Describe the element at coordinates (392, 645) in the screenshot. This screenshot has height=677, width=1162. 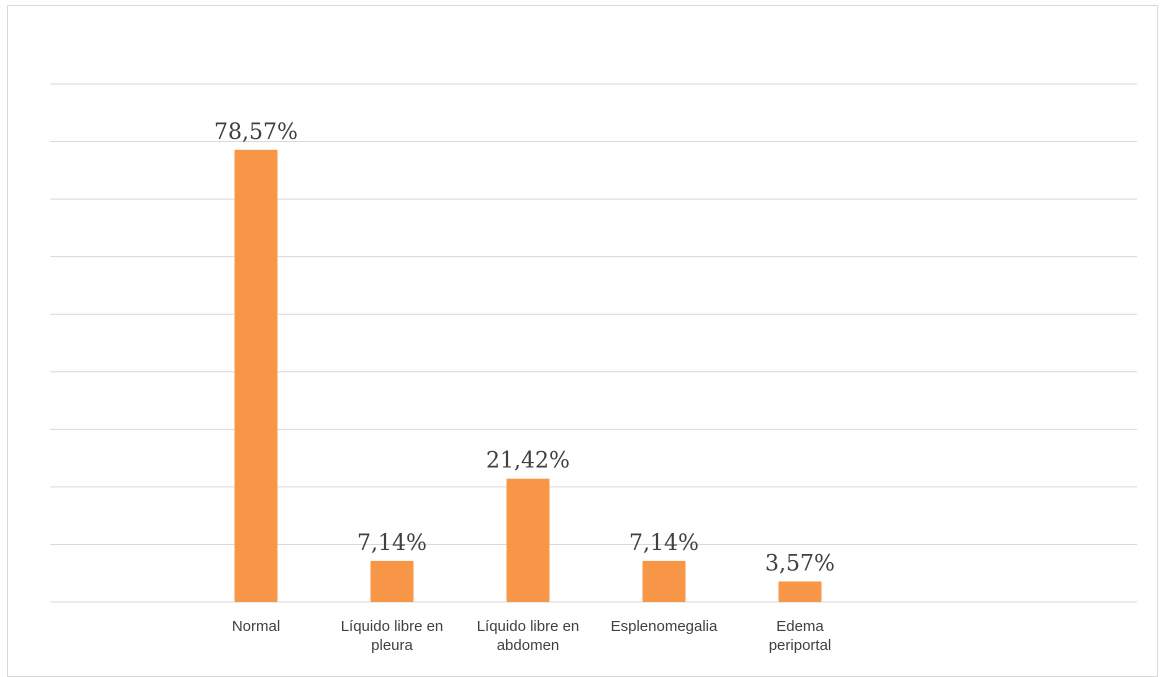
I see `category-label: pleura` at that location.